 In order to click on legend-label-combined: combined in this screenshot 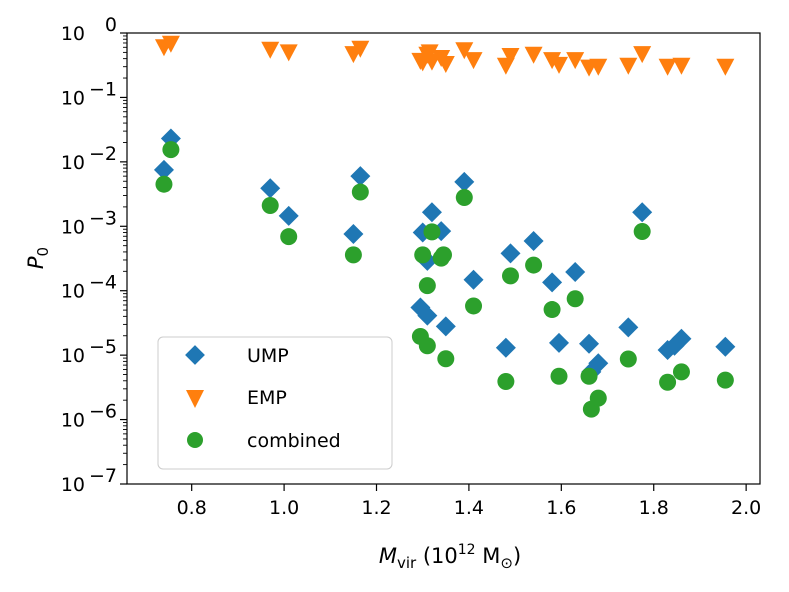, I will do `click(294, 441)`.